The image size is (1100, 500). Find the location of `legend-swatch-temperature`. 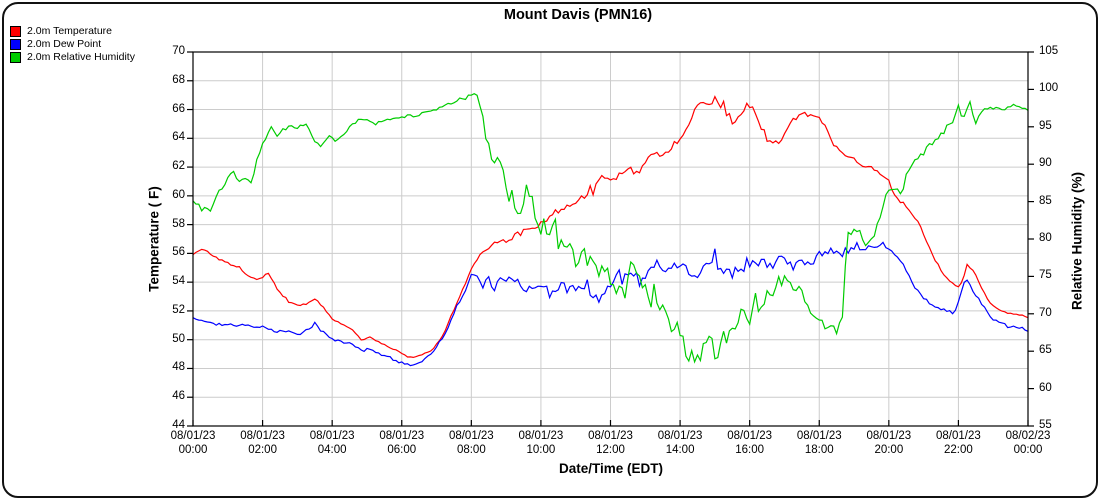

legend-swatch-temperature is located at coordinates (15, 31).